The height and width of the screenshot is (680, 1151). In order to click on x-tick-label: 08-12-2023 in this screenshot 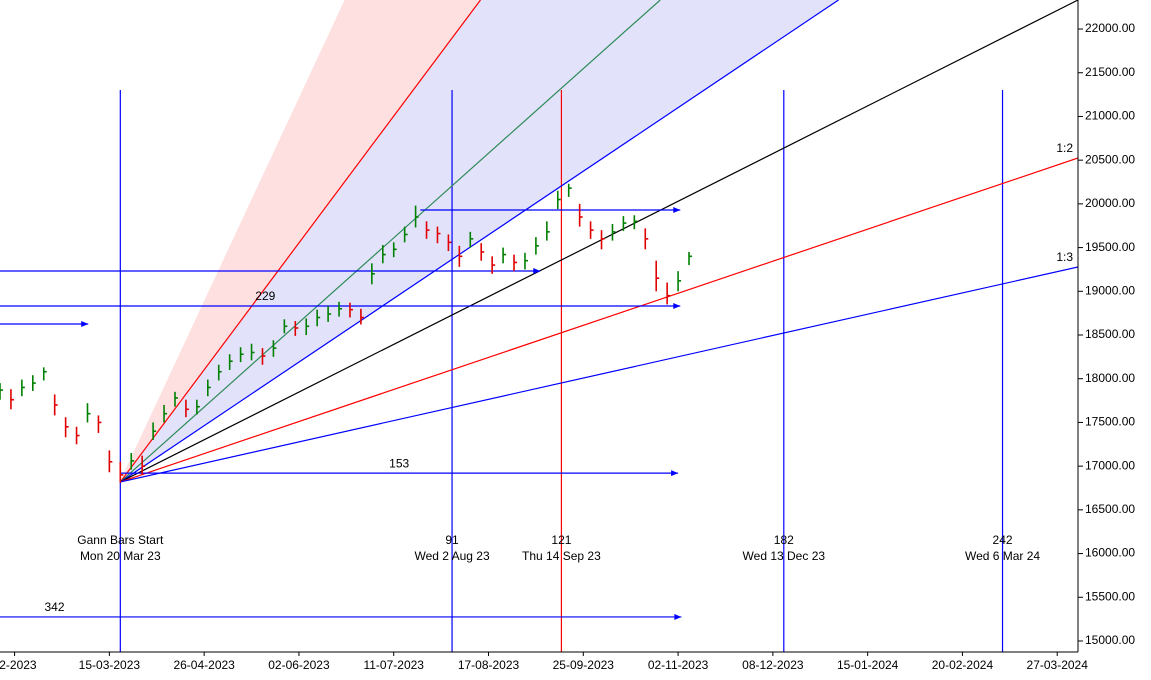, I will do `click(773, 665)`.